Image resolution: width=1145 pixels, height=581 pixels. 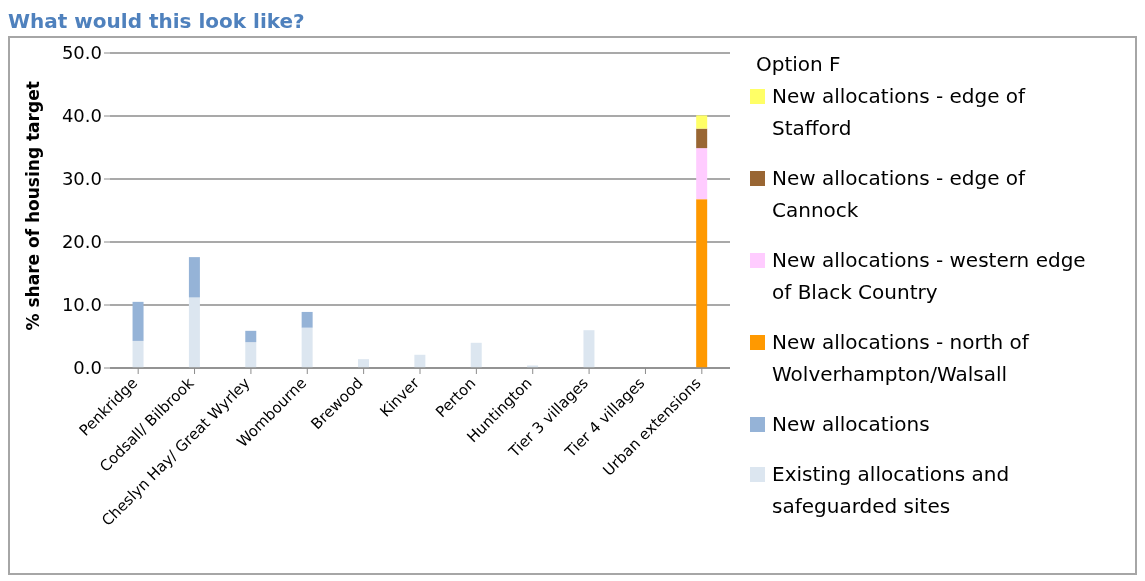 I want to click on y-tick-label: 30.0, so click(x=81, y=179).